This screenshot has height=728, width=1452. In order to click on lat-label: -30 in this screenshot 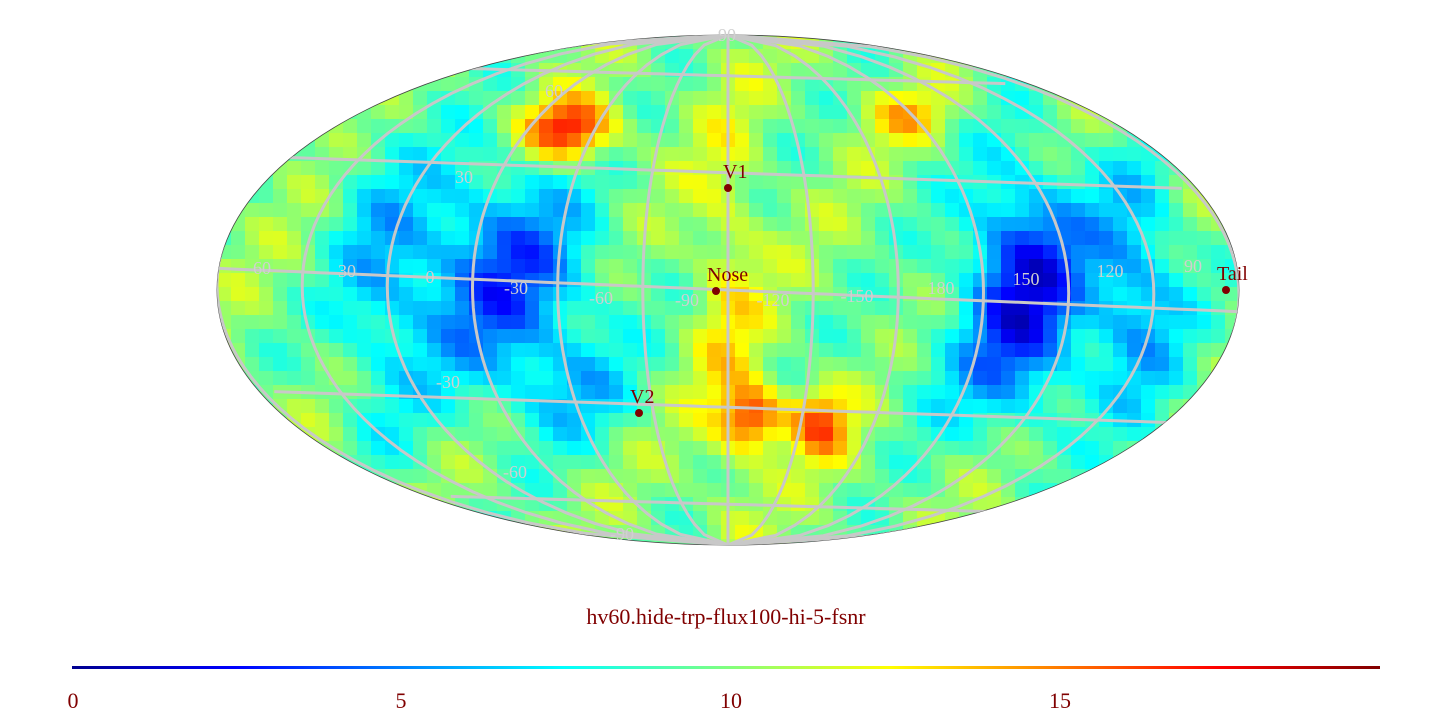, I will do `click(448, 382)`.